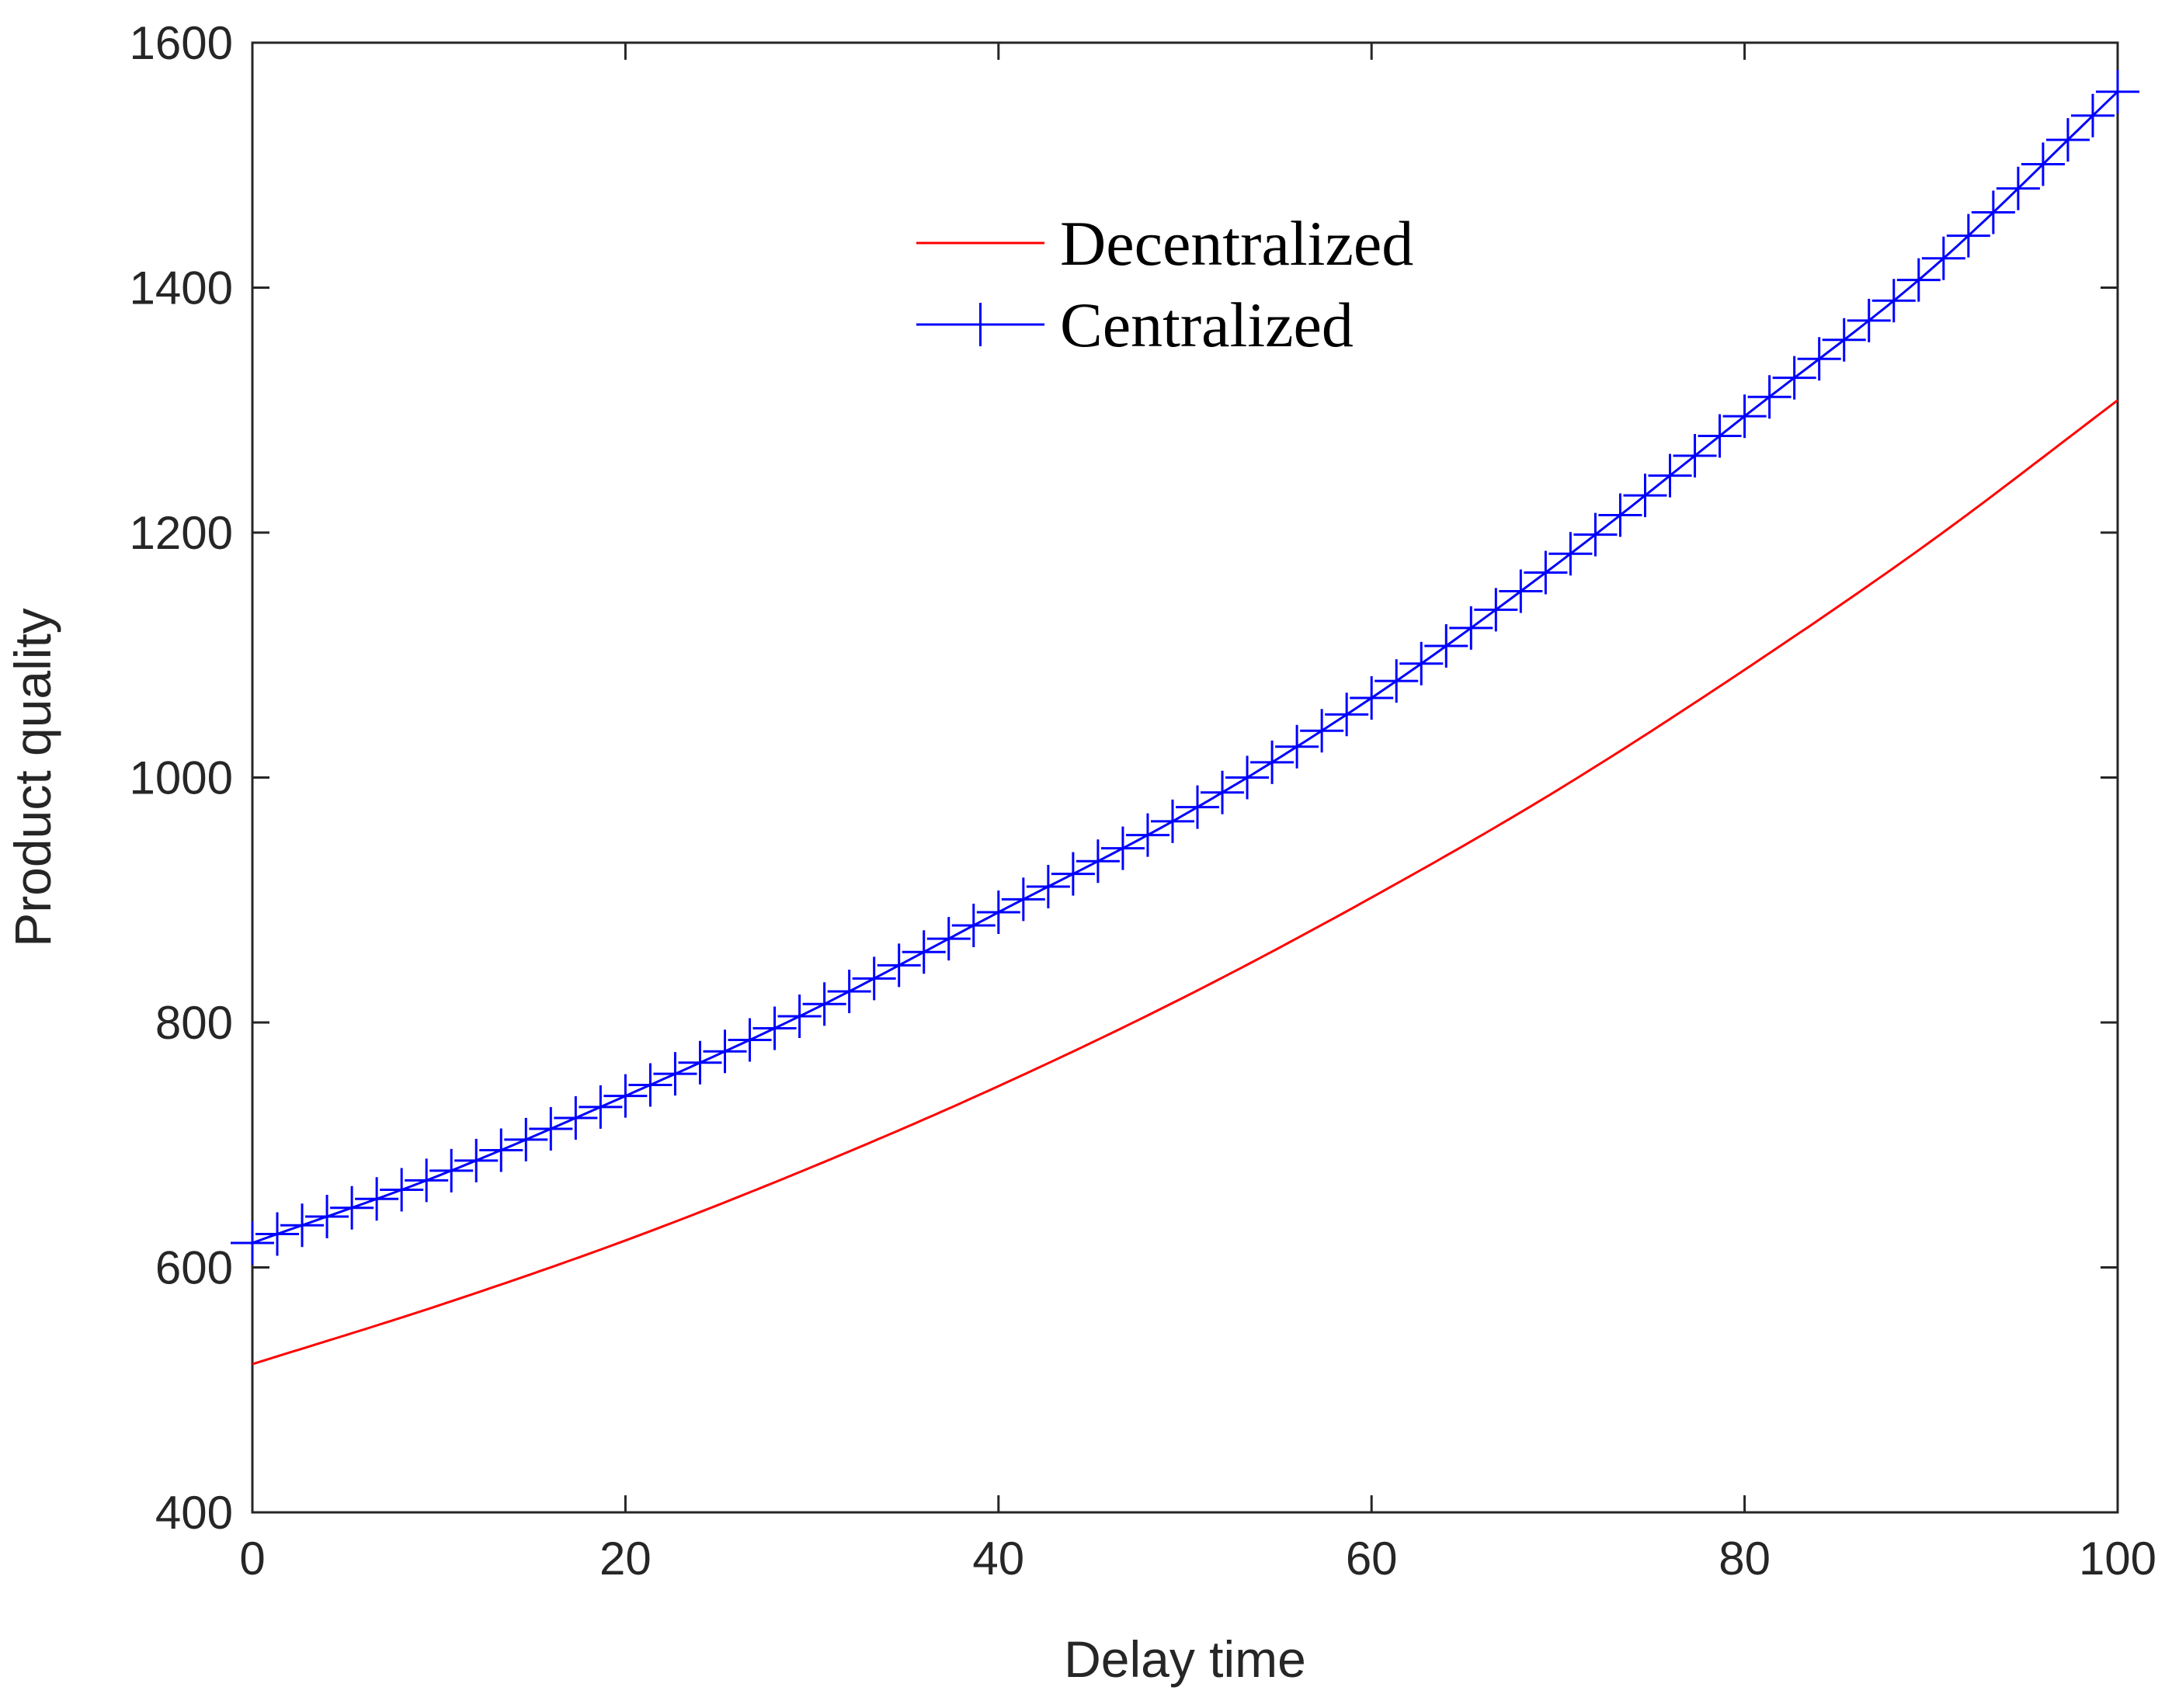 This screenshot has height=1708, width=2179. Describe the element at coordinates (194, 1023) in the screenshot. I see `y-tick-label: 800` at that location.